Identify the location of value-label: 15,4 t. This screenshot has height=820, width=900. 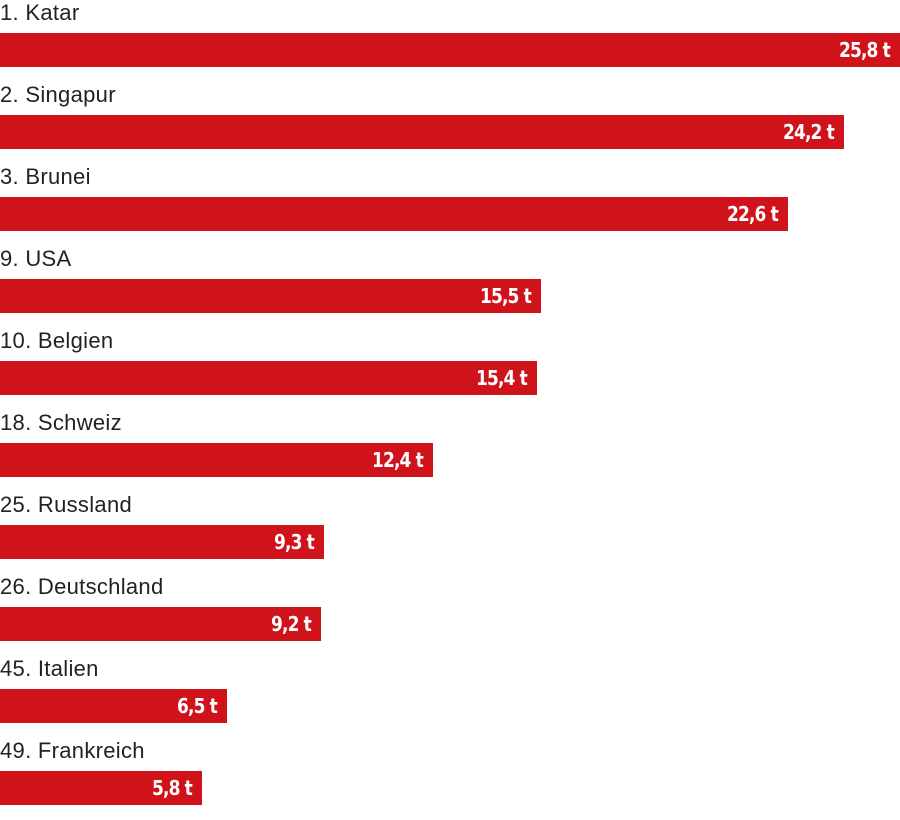
(502, 378).